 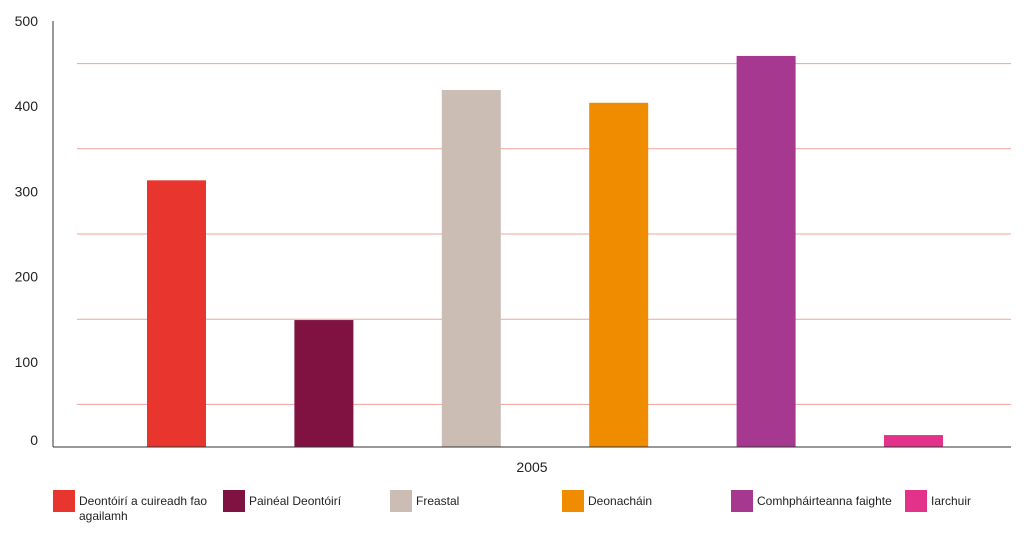 I want to click on y-tick-label: 0, so click(x=34, y=440).